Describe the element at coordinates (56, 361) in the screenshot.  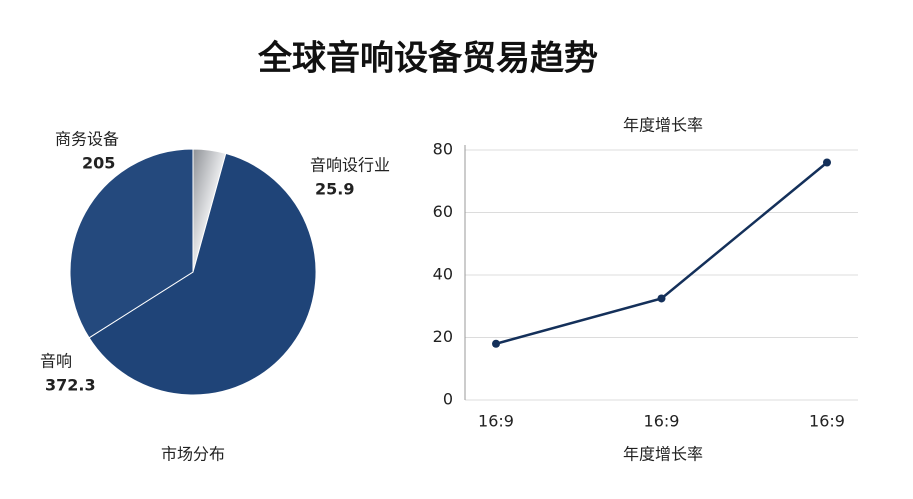
I see `slice-label: 音响` at that location.